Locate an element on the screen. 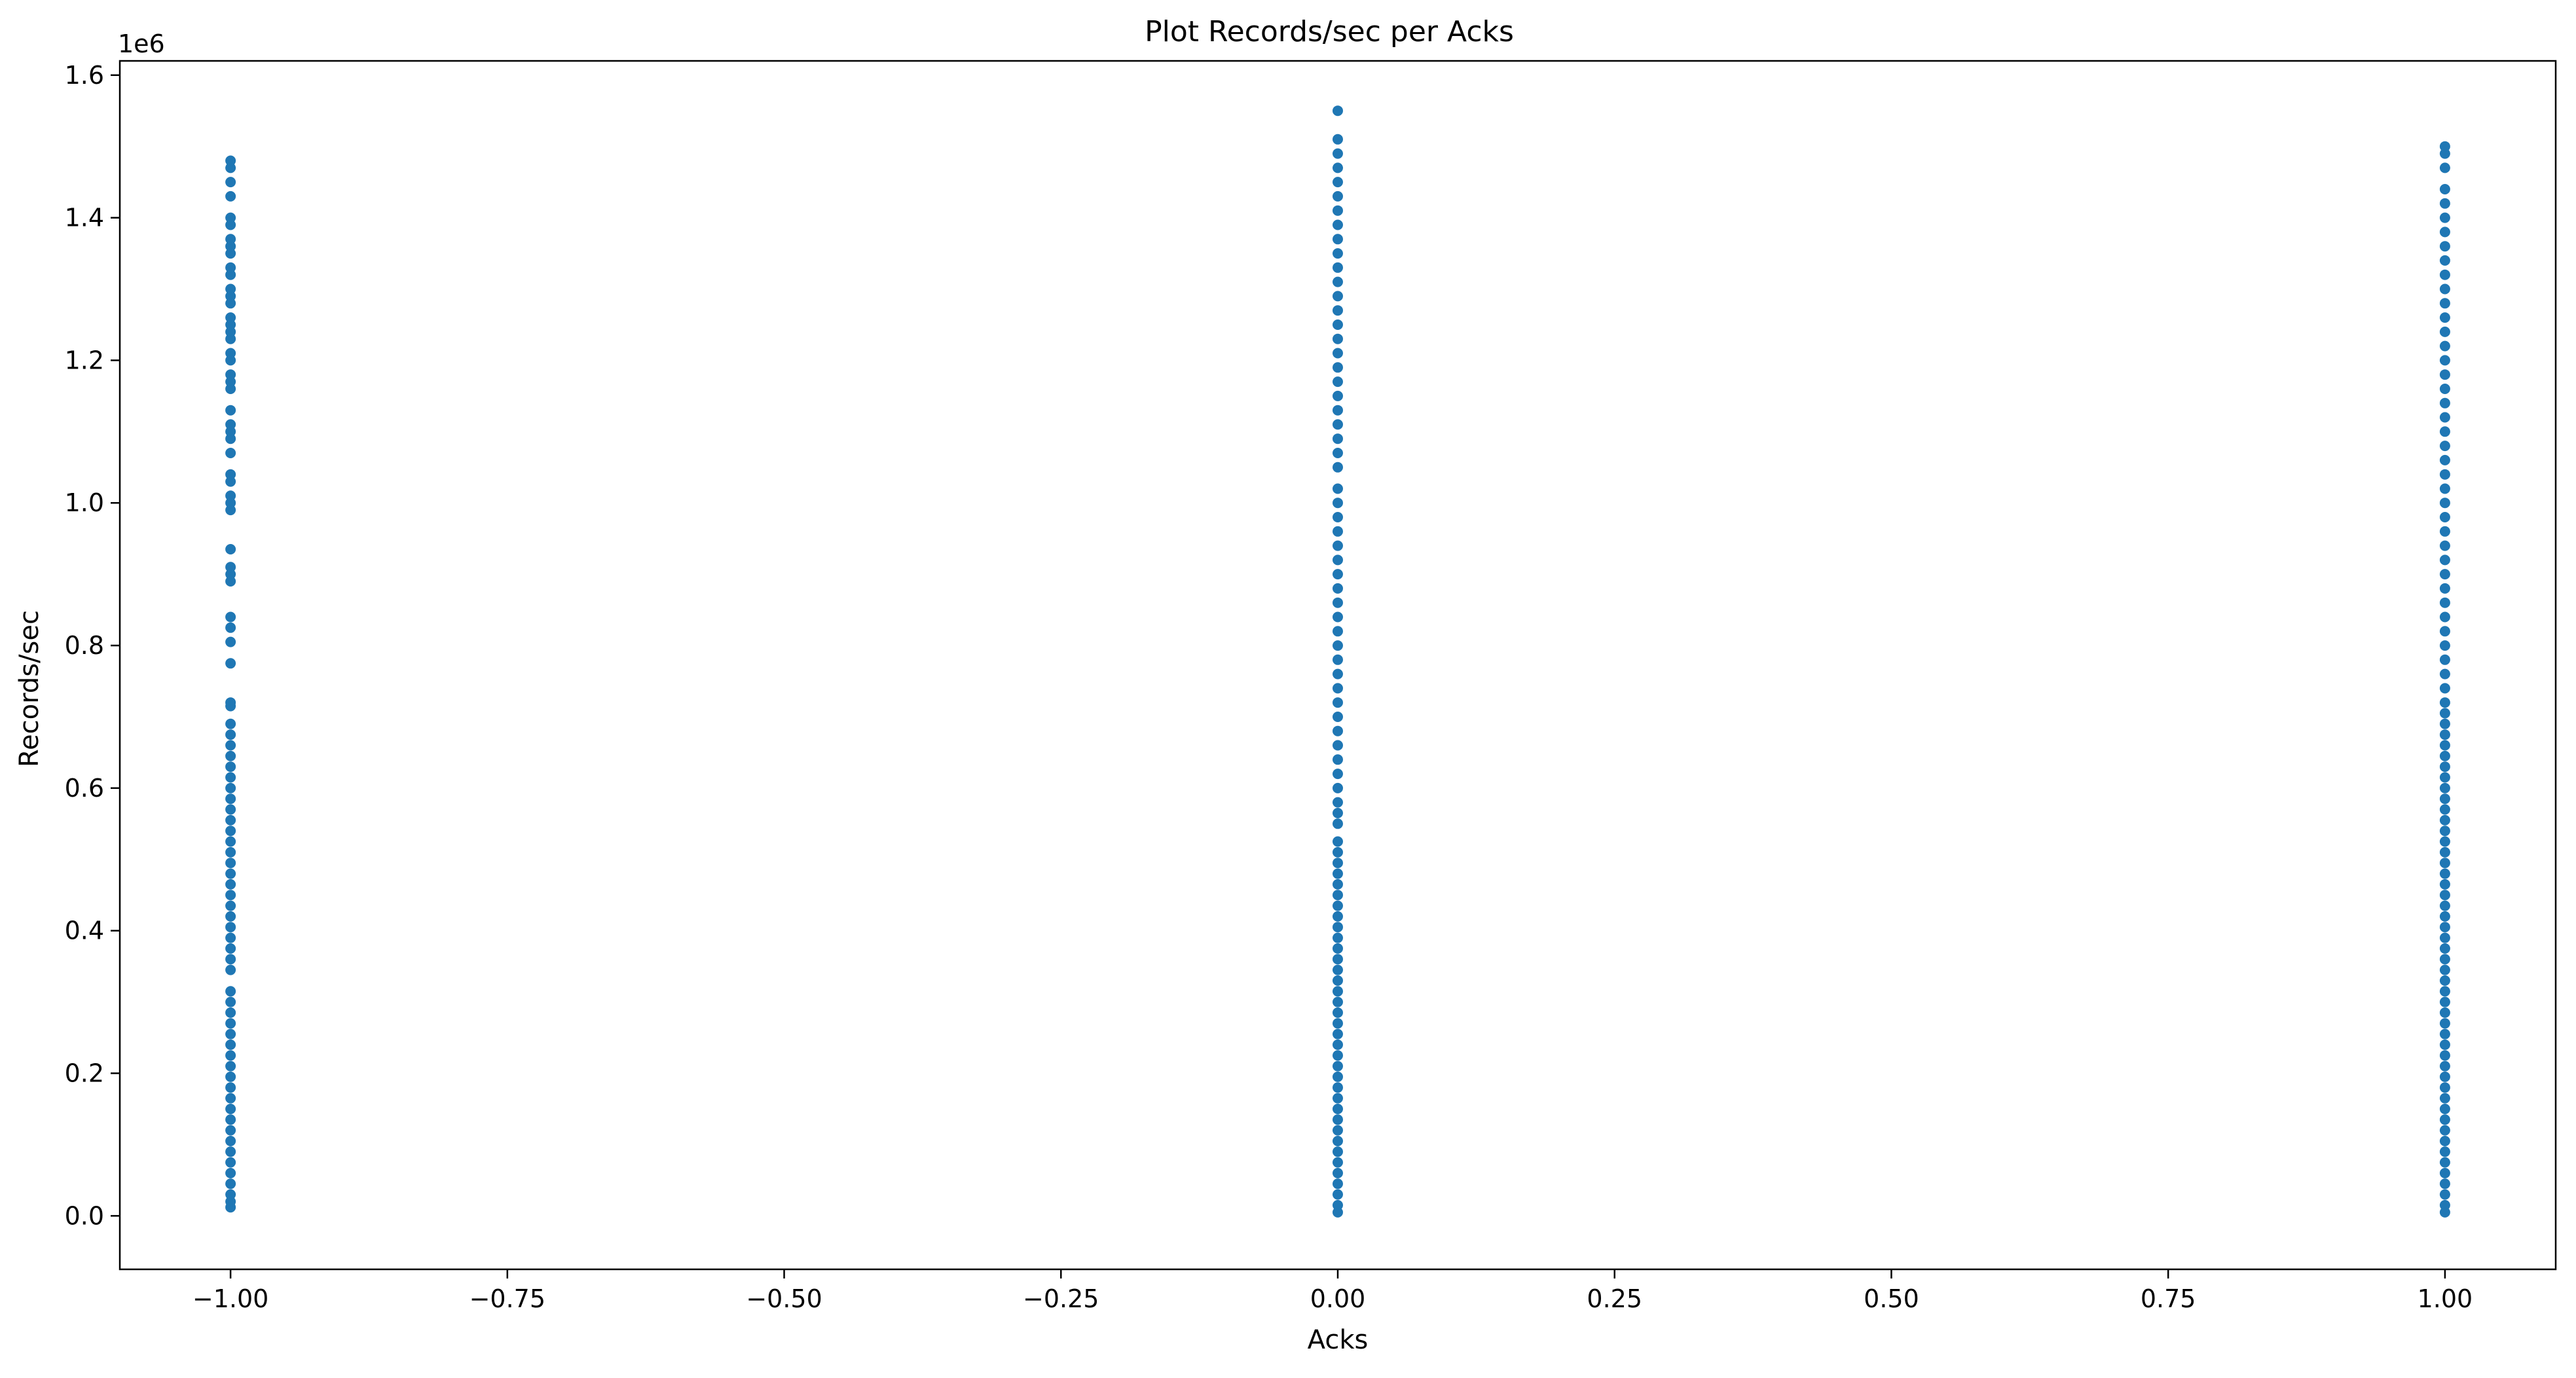 This screenshot has width=2576, height=1378. x-tick-label: −0.75 is located at coordinates (507, 1299).